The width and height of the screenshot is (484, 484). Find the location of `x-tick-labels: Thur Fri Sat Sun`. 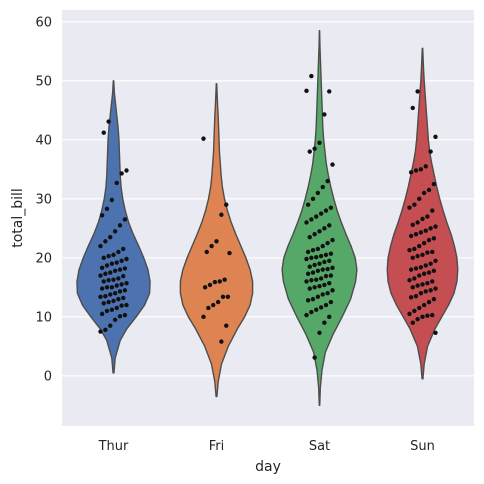

x-tick-labels: Thur Fri Sat Sun is located at coordinates (266, 446).